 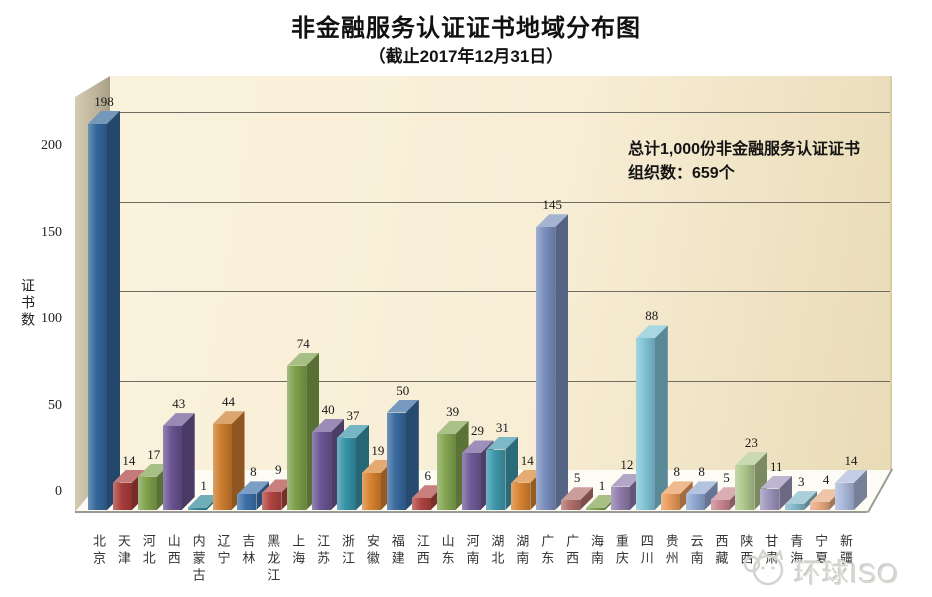 What do you see at coordinates (51, 318) in the screenshot?
I see `y-axis-tick-label: 100` at bounding box center [51, 318].